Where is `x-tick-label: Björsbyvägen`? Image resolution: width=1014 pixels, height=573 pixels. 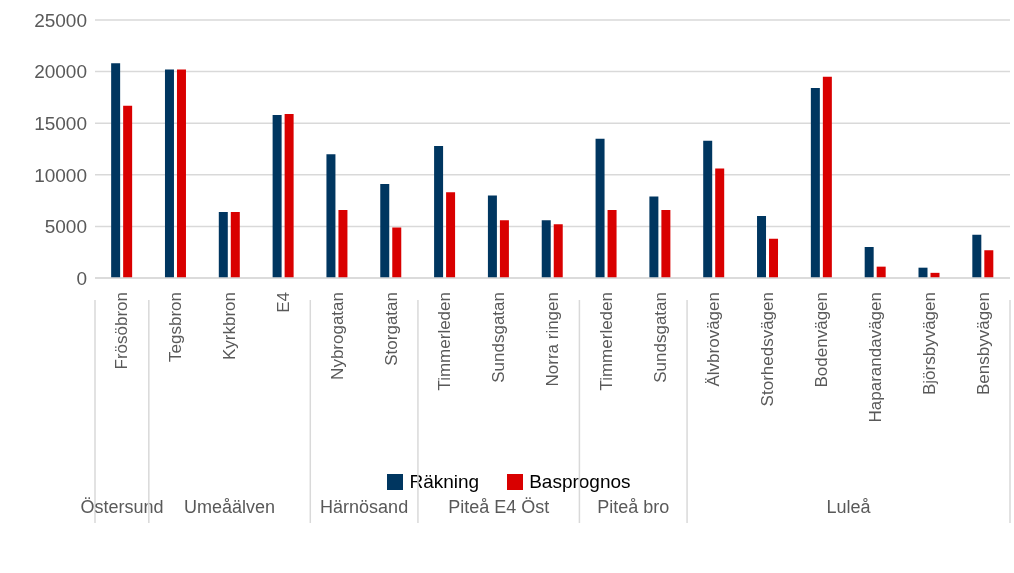 x-tick-label: Björsbyvägen is located at coordinates (929, 344).